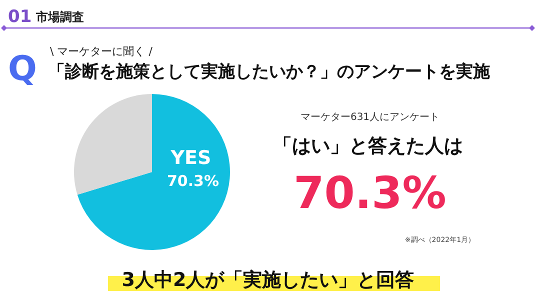 This screenshot has width=536, height=300. What do you see at coordinates (193, 181) in the screenshot?
I see `data-label: 70.3%` at bounding box center [193, 181].